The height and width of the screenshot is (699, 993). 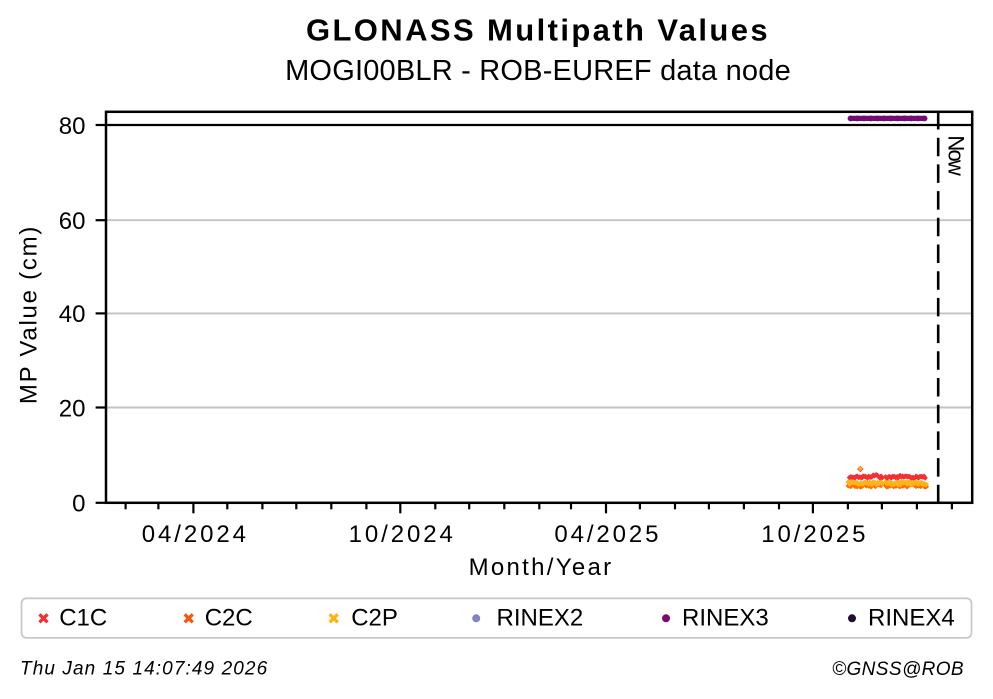 What do you see at coordinates (72, 314) in the screenshot?
I see `svg-text: 40` at bounding box center [72, 314].